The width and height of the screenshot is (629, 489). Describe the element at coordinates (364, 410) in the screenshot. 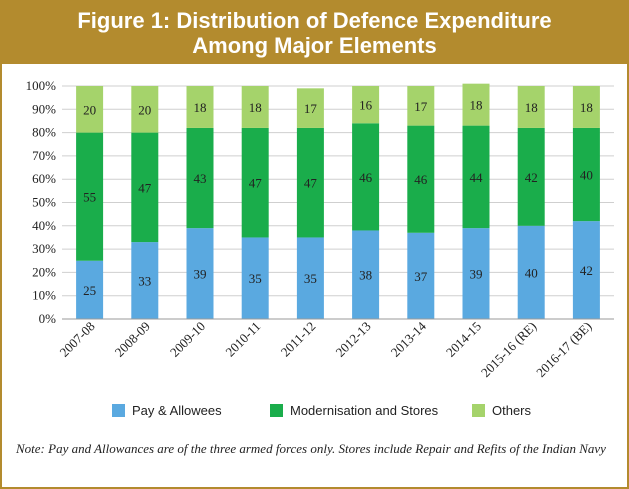

I see `legend-label: Modernisation and Stores` at that location.